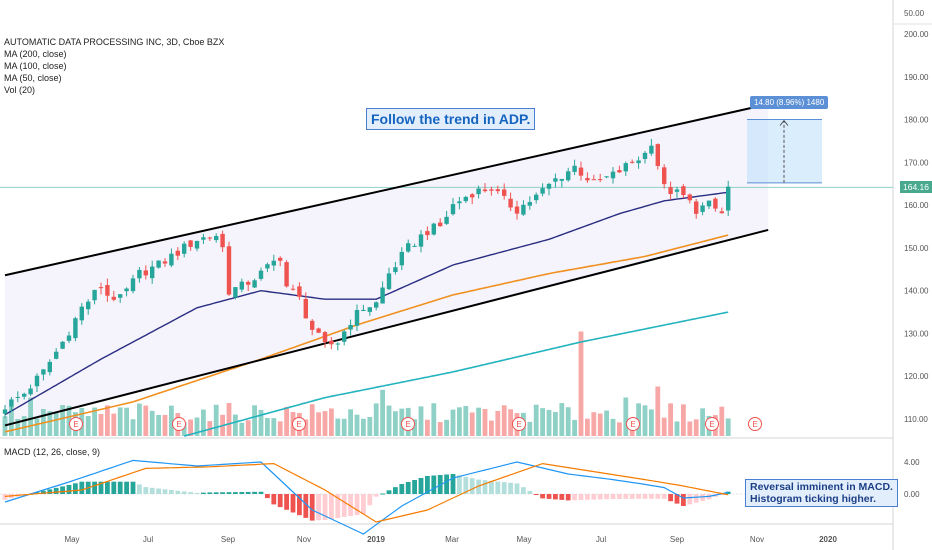  Describe the element at coordinates (914, 13) in the screenshot. I see `price-axis-tick: 50.00` at that location.